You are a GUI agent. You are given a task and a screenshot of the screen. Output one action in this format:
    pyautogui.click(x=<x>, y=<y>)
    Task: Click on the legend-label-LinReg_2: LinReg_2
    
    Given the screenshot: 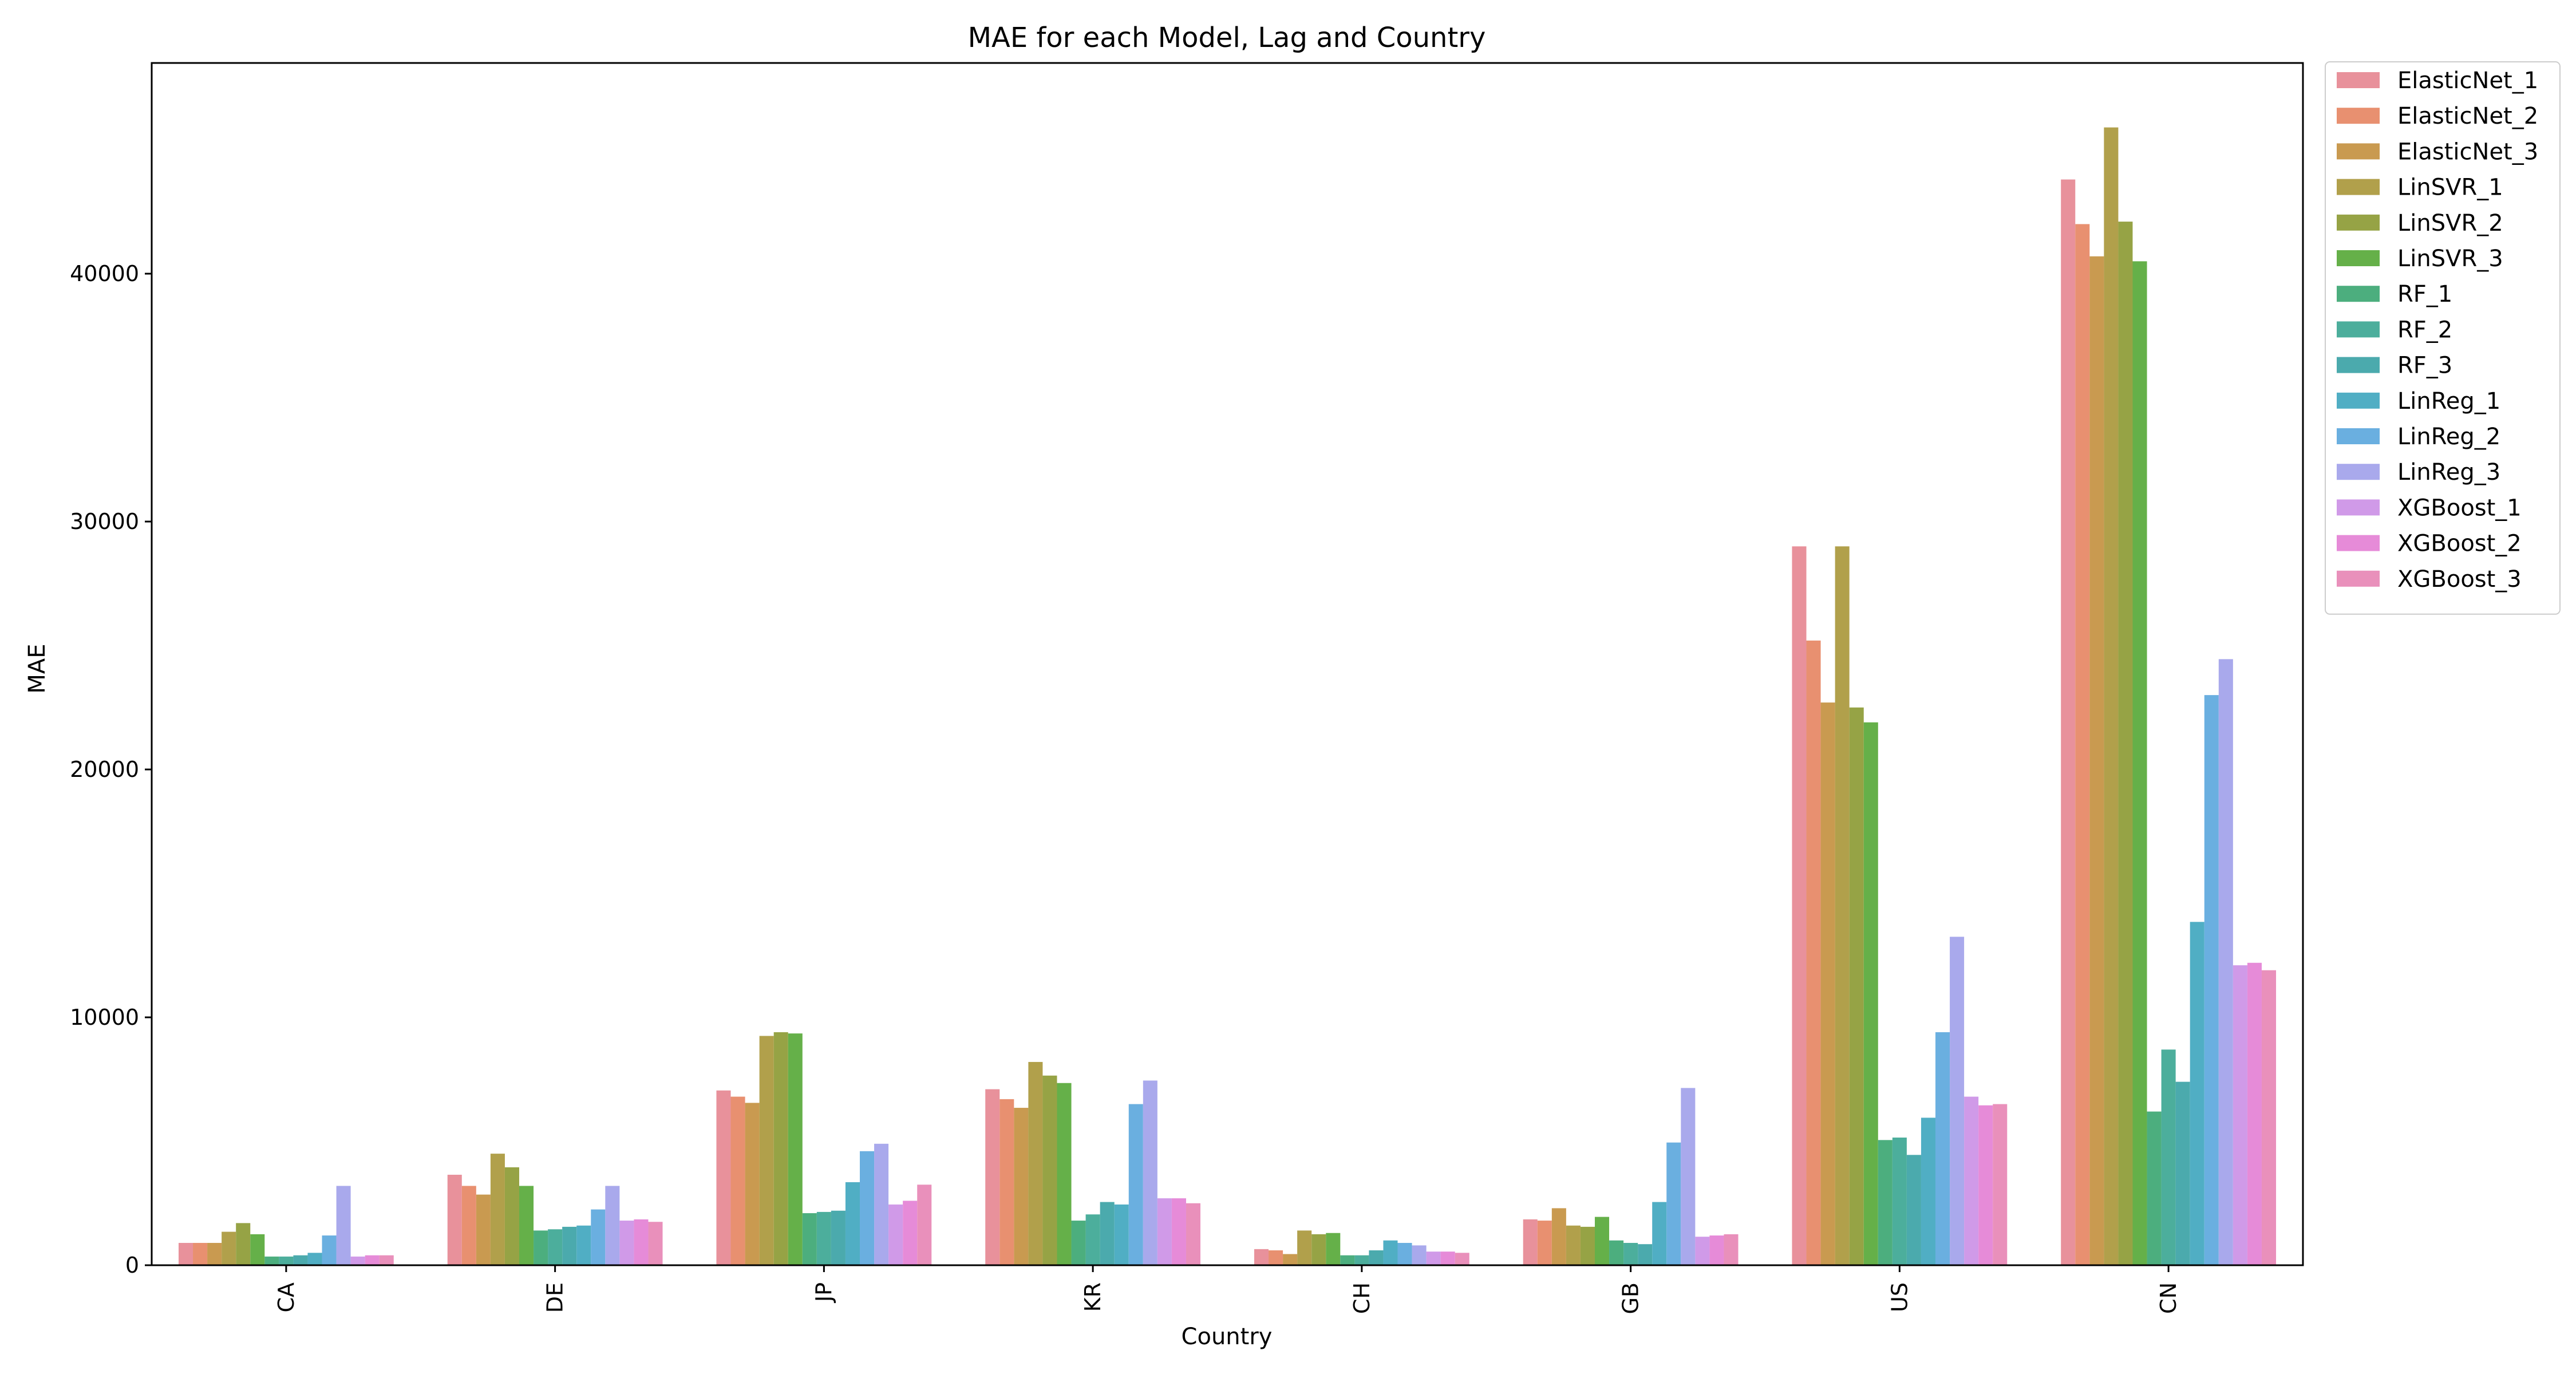 What is the action you would take?
    pyautogui.click(x=2448, y=437)
    